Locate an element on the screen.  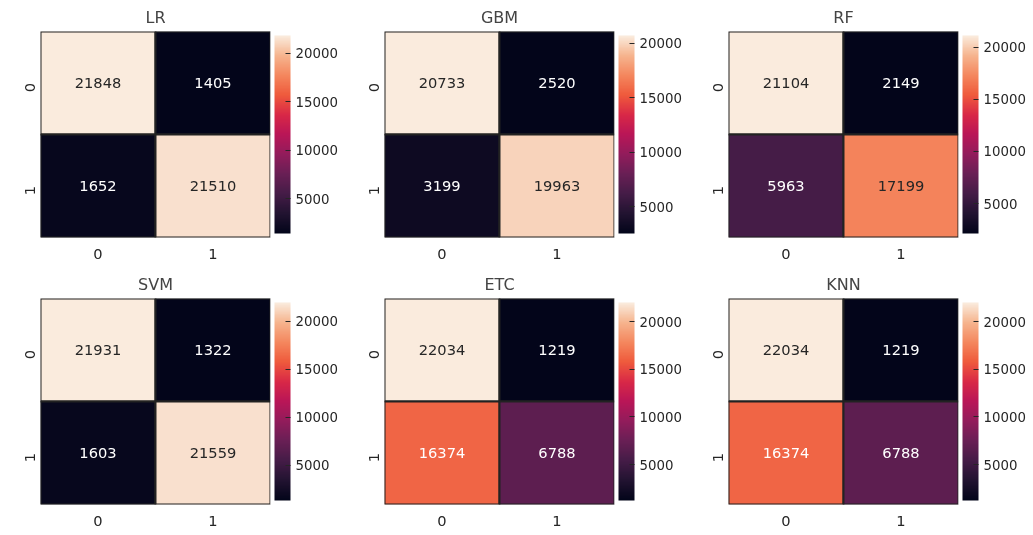
data-label: 21559 is located at coordinates (213, 452).